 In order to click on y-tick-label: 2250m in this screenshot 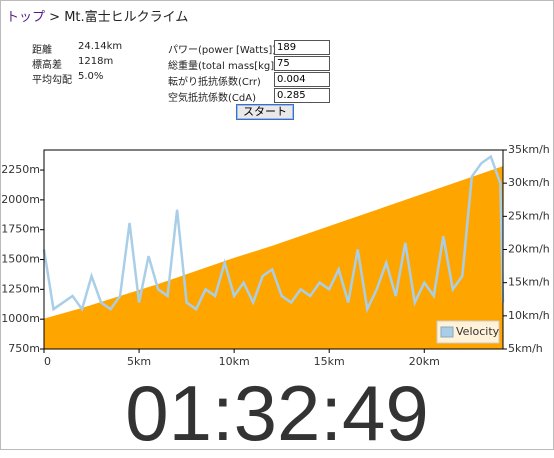, I will do `click(20, 169)`.